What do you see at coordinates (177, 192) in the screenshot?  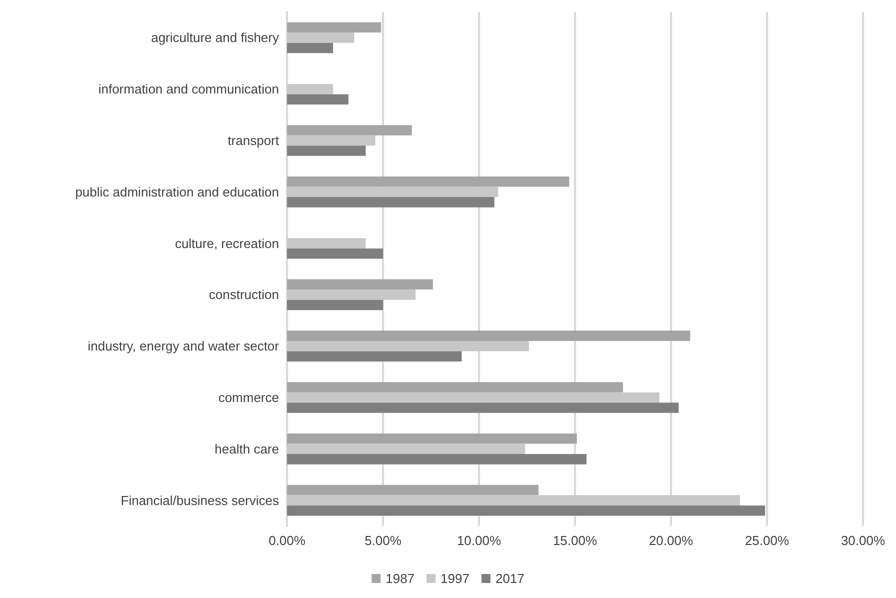 I see `y-tick-label: public administration and education` at bounding box center [177, 192].